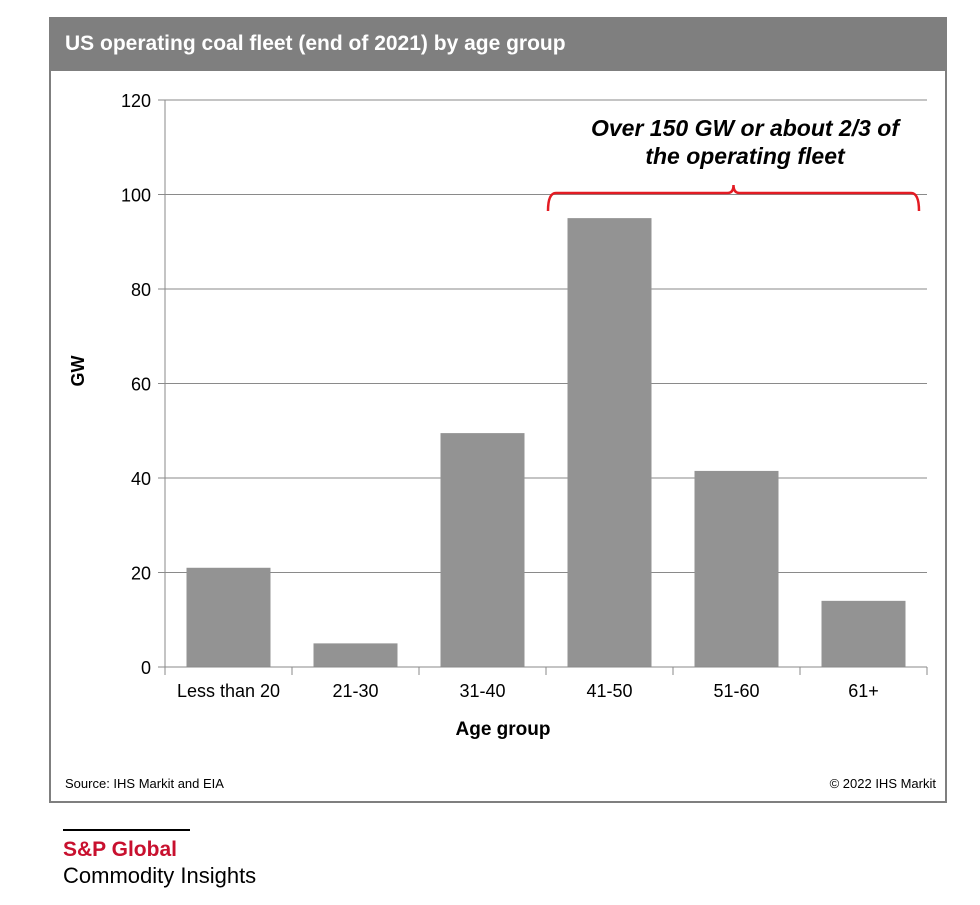  What do you see at coordinates (160, 875) in the screenshot?
I see `brand-subtitle: Commodity Insights` at bounding box center [160, 875].